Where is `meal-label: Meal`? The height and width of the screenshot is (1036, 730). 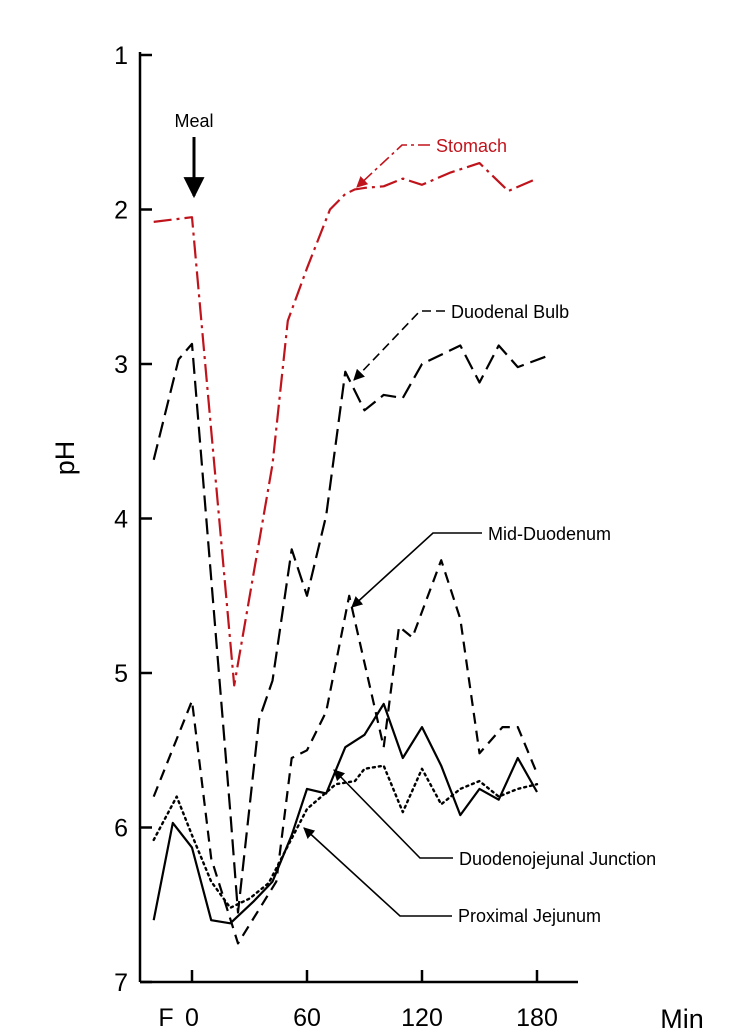
meal-label: Meal is located at coordinates (193, 121).